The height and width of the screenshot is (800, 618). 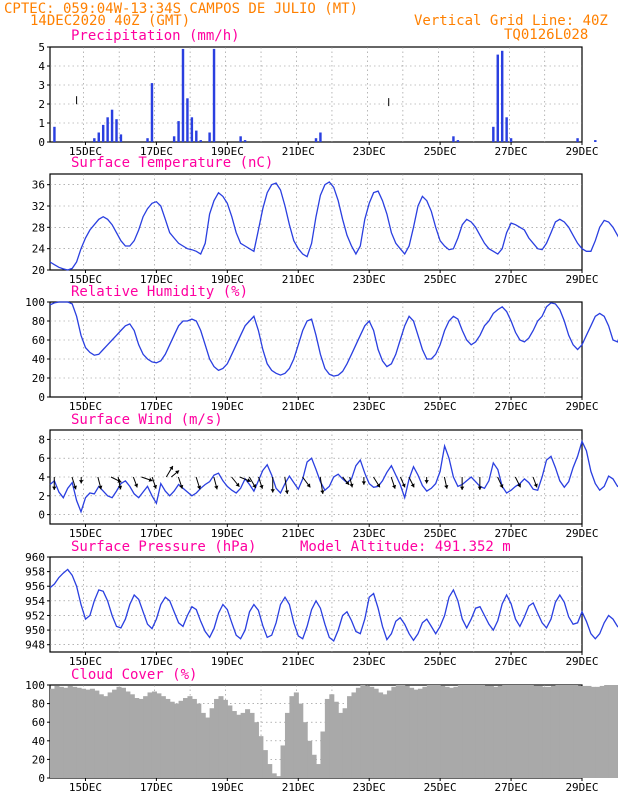 I want to click on header-run-date: 14DEC2020 40Z (GMT), so click(x=110, y=21).